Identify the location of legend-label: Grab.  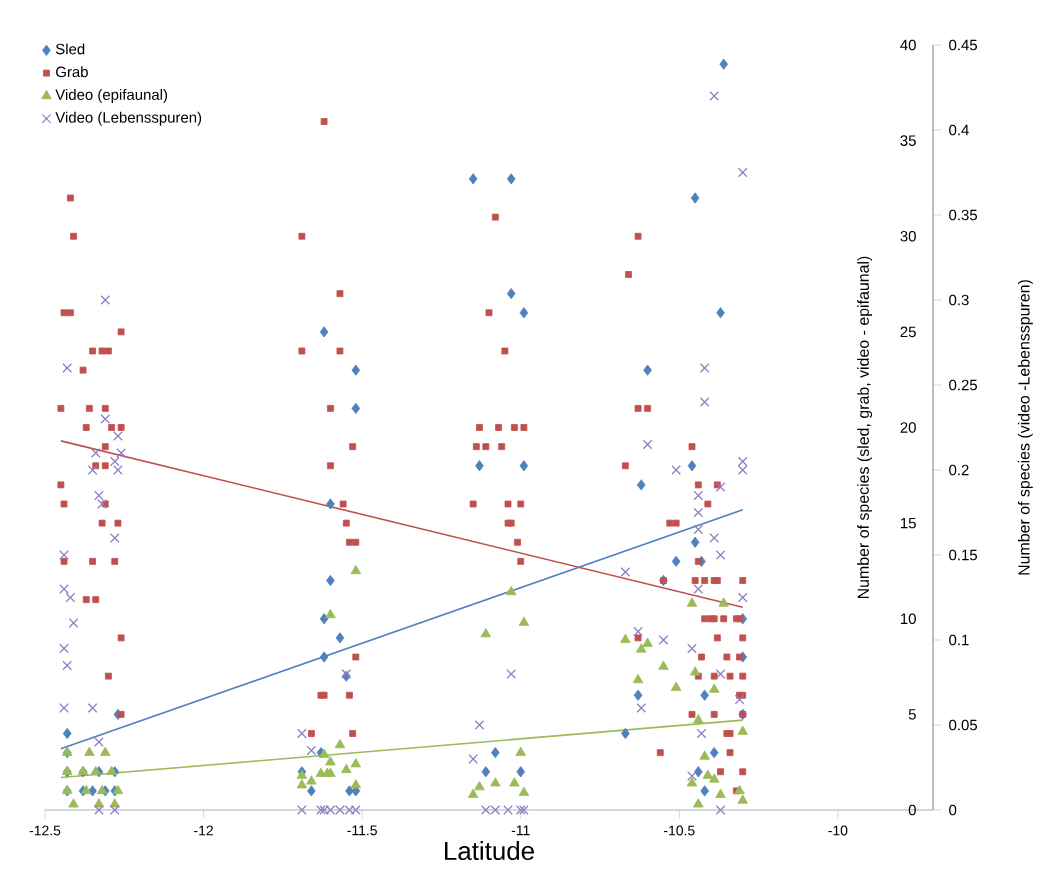
(72, 72).